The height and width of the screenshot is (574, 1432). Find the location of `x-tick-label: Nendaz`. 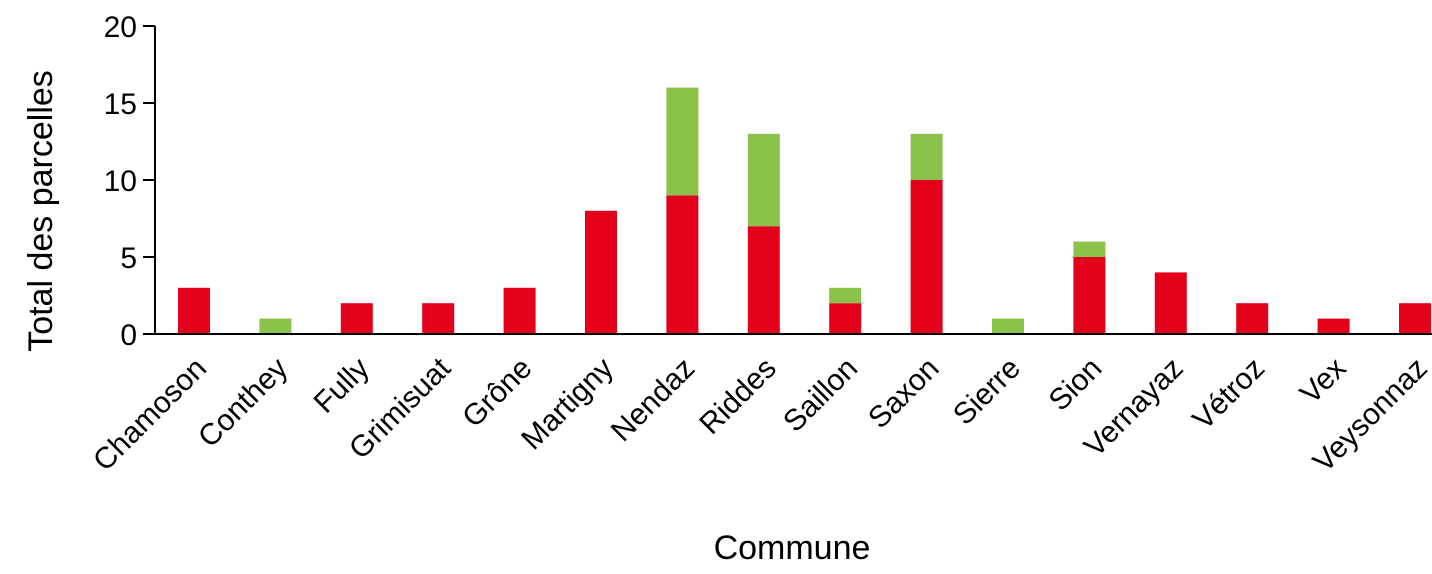

x-tick-label: Nendaz is located at coordinates (653, 400).